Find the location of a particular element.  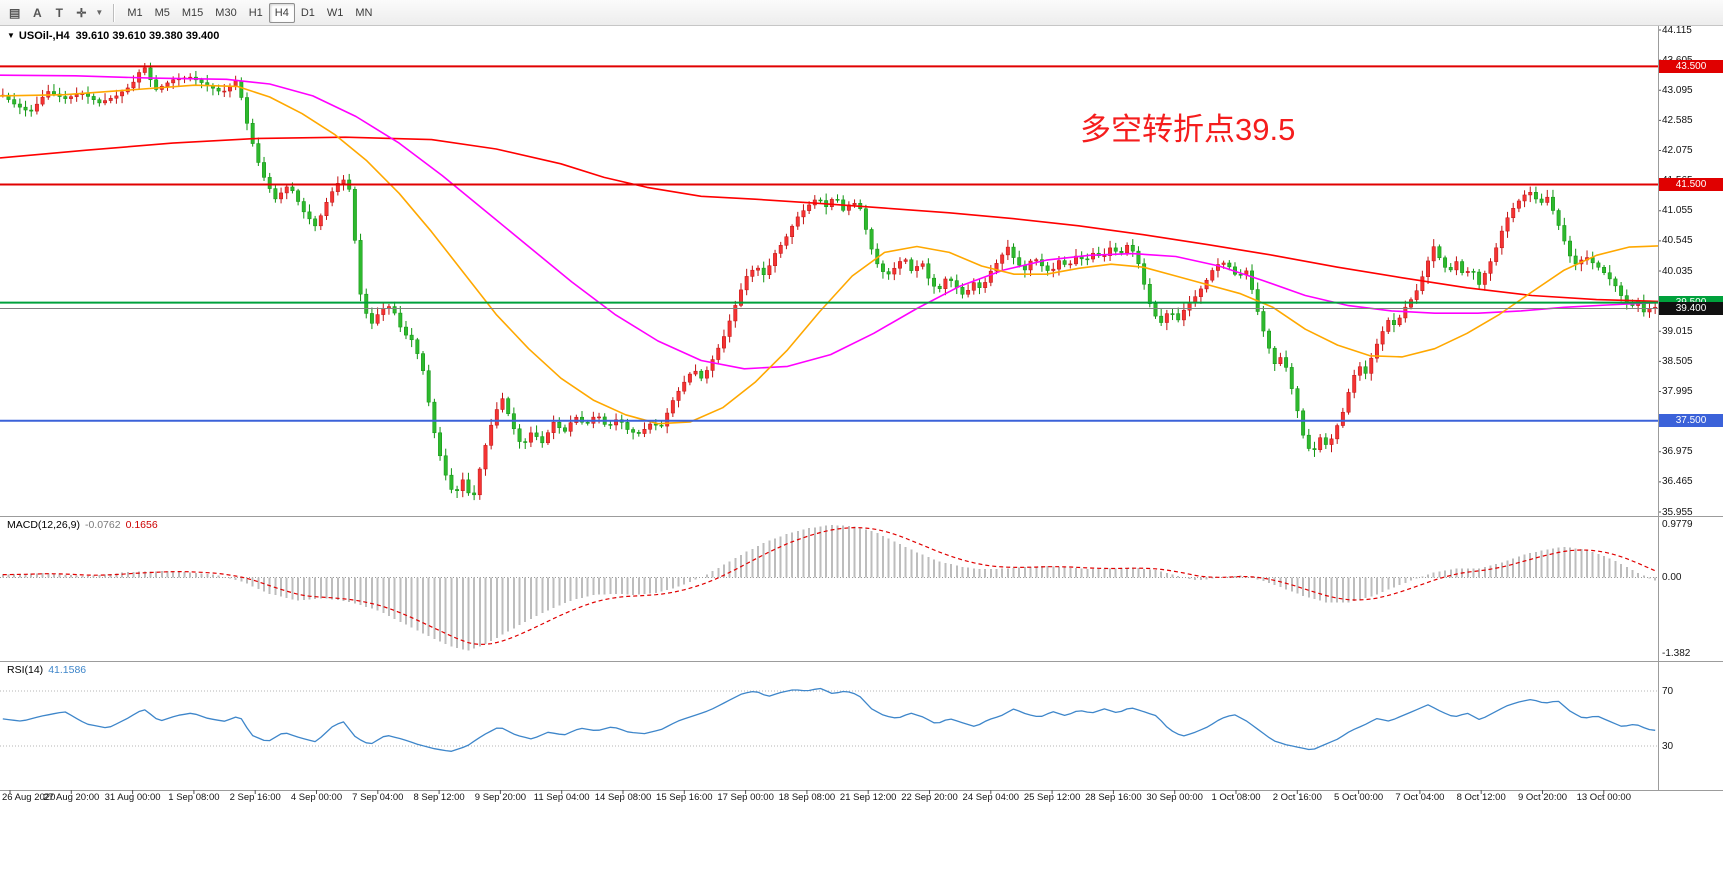

price-tag-41.500: 41.500 is located at coordinates (1691, 184).